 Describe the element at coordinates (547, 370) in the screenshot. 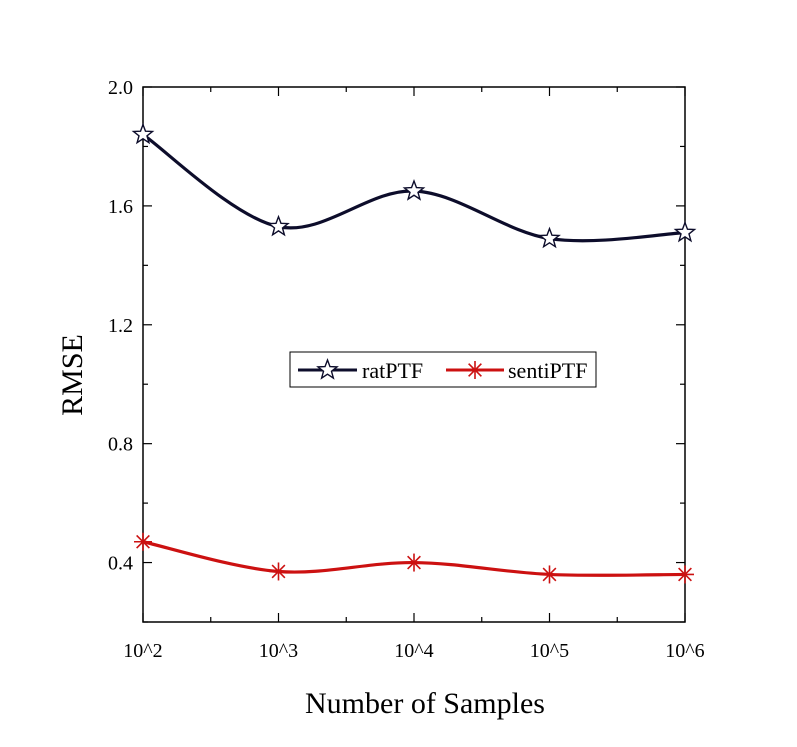

I see `legend-label-sentiPTF: sentiPTF` at that location.